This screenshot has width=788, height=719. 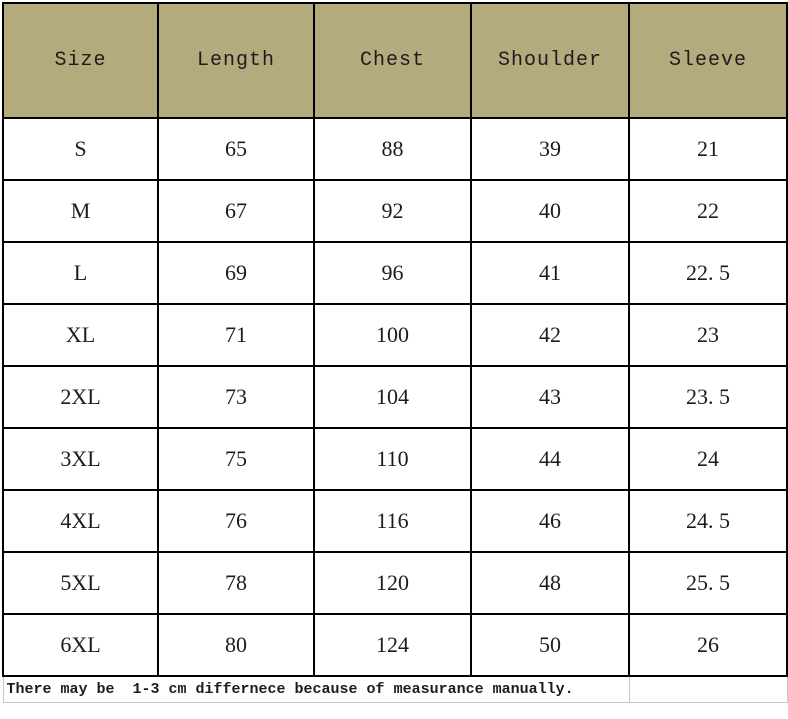 What do you see at coordinates (236, 149) in the screenshot?
I see `value-cell: 65` at bounding box center [236, 149].